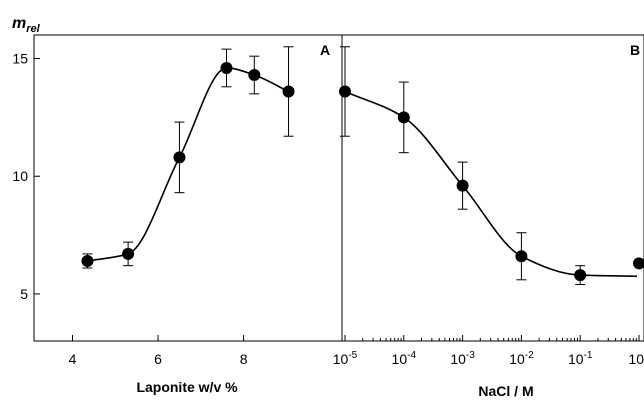 The height and width of the screenshot is (407, 644). Describe the element at coordinates (521, 358) in the screenshot. I see `panel-b-x-tick-label: 10⁻²` at that location.